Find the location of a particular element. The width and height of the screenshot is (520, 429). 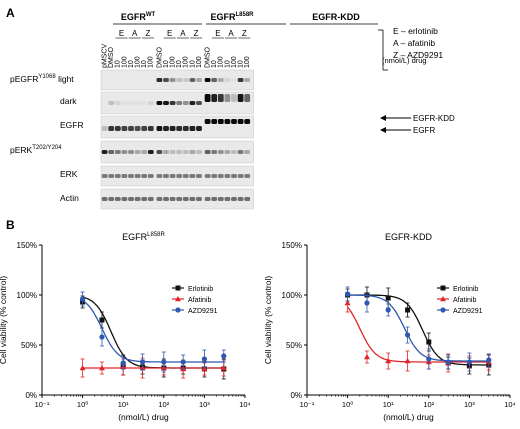

chart-title: EGFRL858R is located at coordinates (143, 237).